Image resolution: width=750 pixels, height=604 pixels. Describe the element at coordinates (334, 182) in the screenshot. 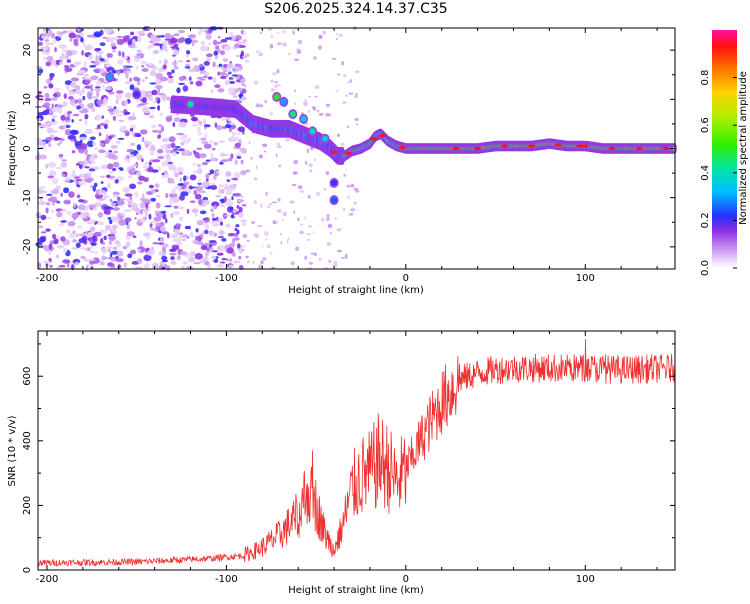

I see `signal-blob` at that location.